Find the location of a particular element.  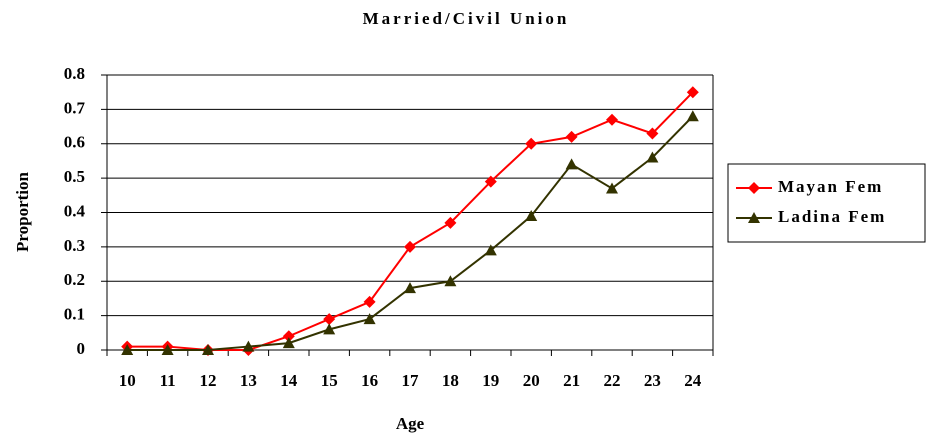

y-tick-label: 0.7 is located at coordinates (75, 107).